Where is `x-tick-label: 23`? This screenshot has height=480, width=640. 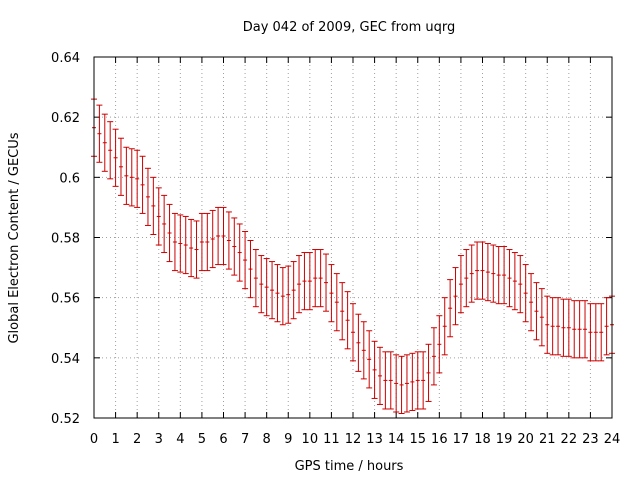 x-tick-label: 23 is located at coordinates (590, 439).